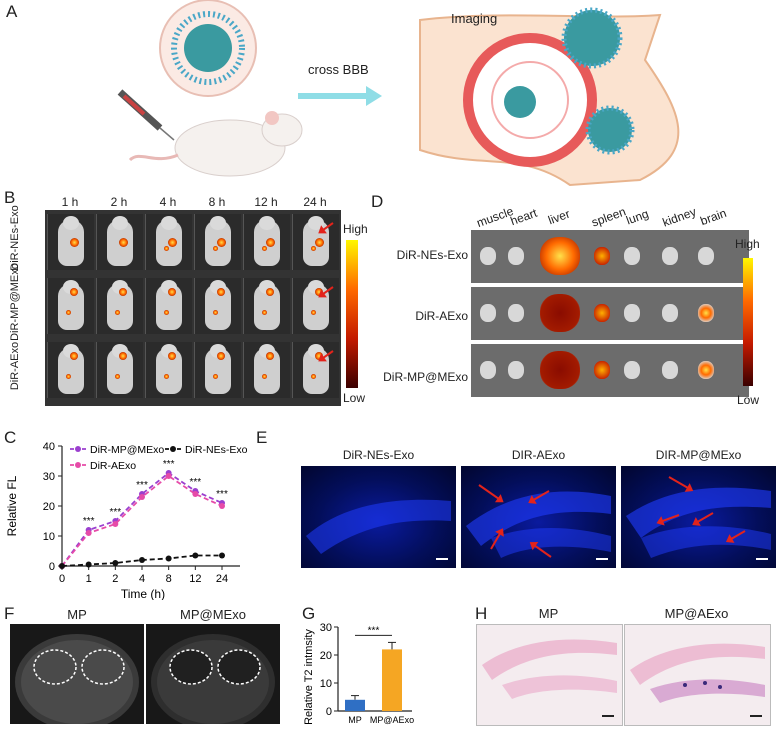  I want to click on panel-c-x-tick-label: 1, so click(89, 579).